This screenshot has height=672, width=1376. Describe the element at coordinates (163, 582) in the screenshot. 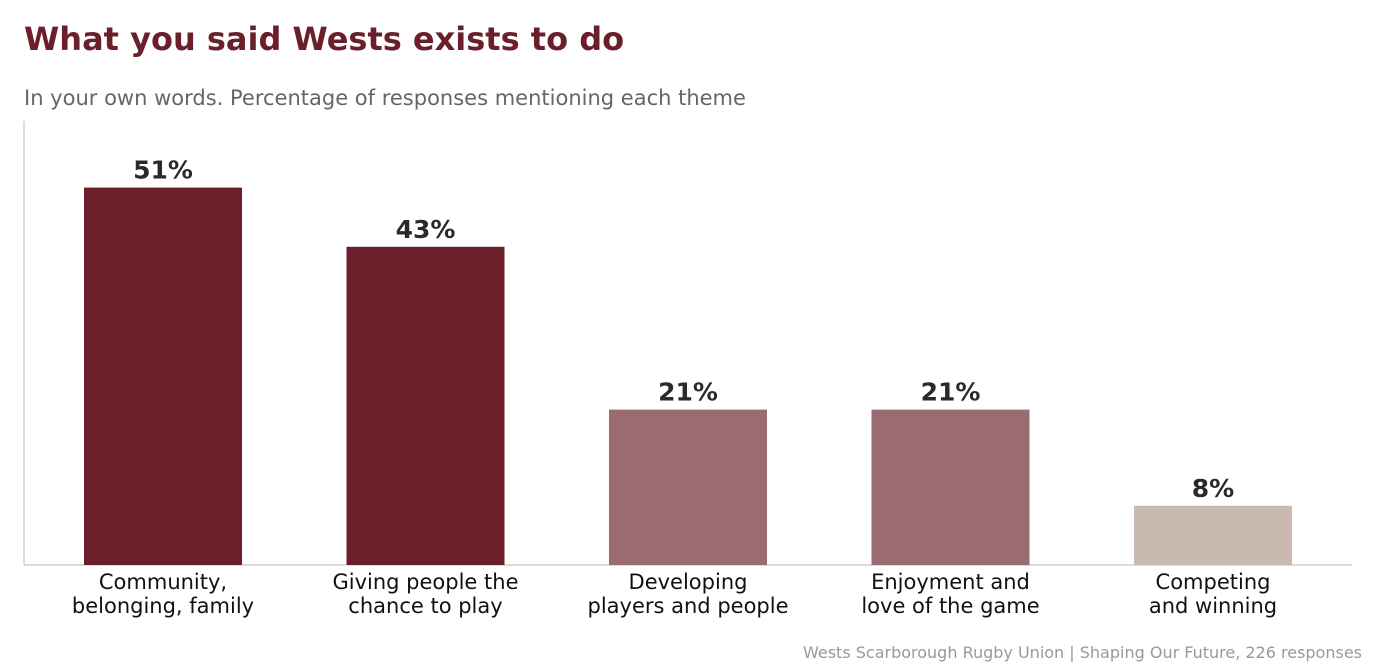

I see `x-tick-label-line: Community,` at that location.